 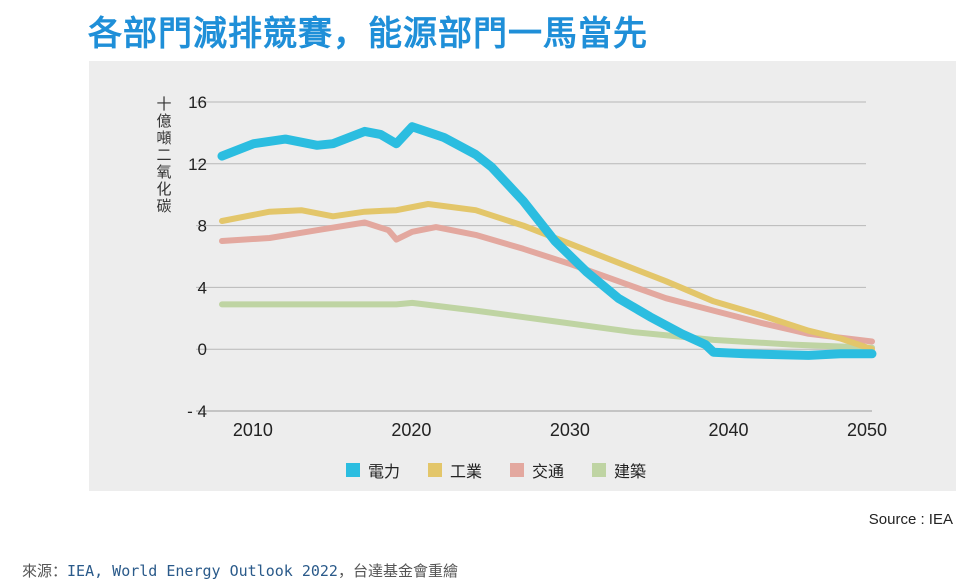 I want to click on legend-label-buildings: 建築, so click(x=630, y=471).